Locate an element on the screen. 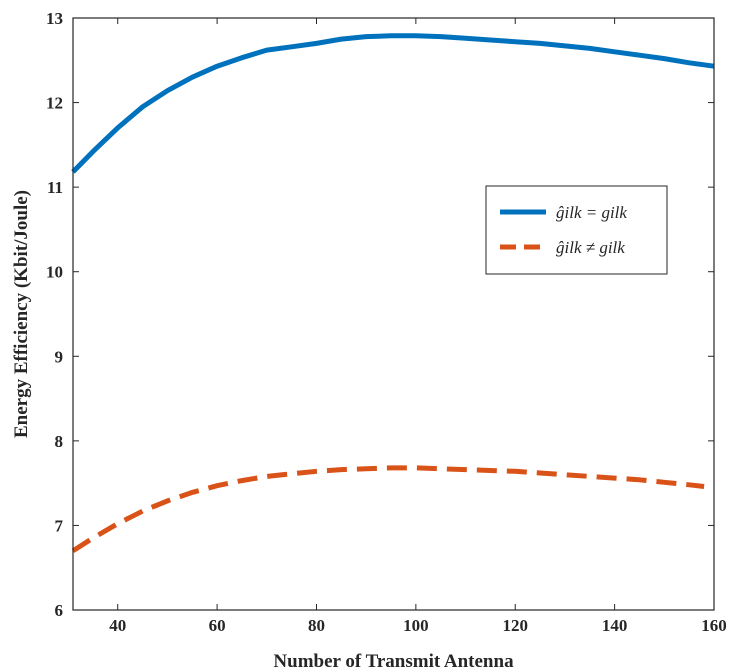 This screenshot has width=734, height=671. x-tick-label: 160 is located at coordinates (714, 625).